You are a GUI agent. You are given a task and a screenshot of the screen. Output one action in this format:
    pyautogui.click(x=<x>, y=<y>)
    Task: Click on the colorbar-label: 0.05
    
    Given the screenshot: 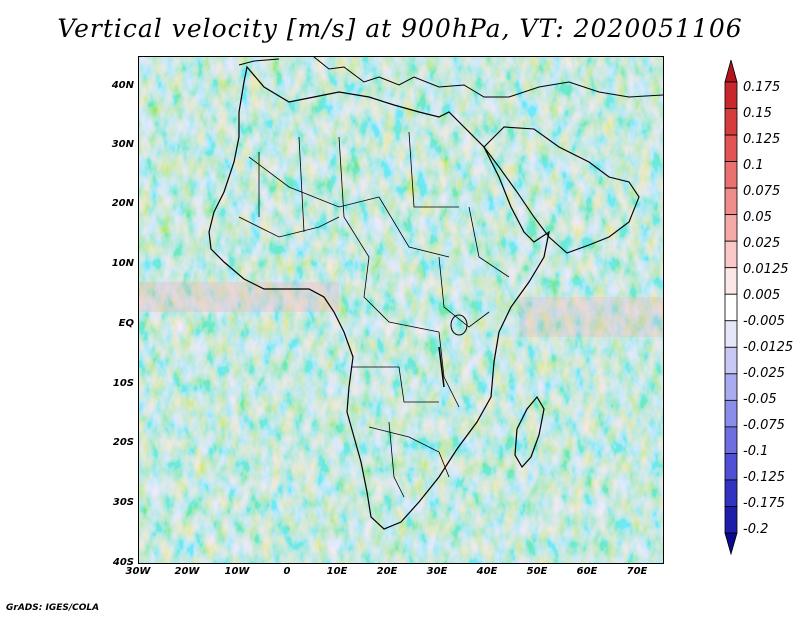 What is the action you would take?
    pyautogui.click(x=757, y=217)
    